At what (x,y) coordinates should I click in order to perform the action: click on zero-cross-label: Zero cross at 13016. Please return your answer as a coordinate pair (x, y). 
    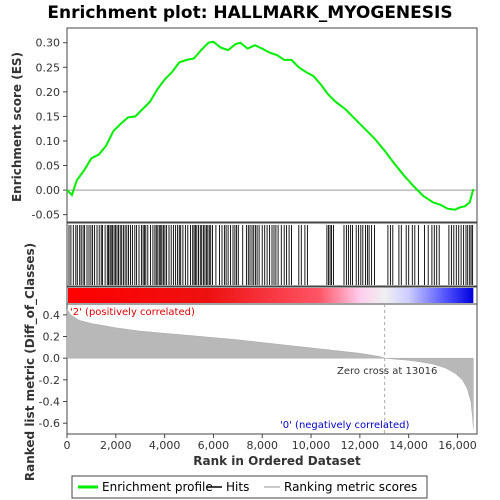
    Looking at the image, I should click on (387, 371).